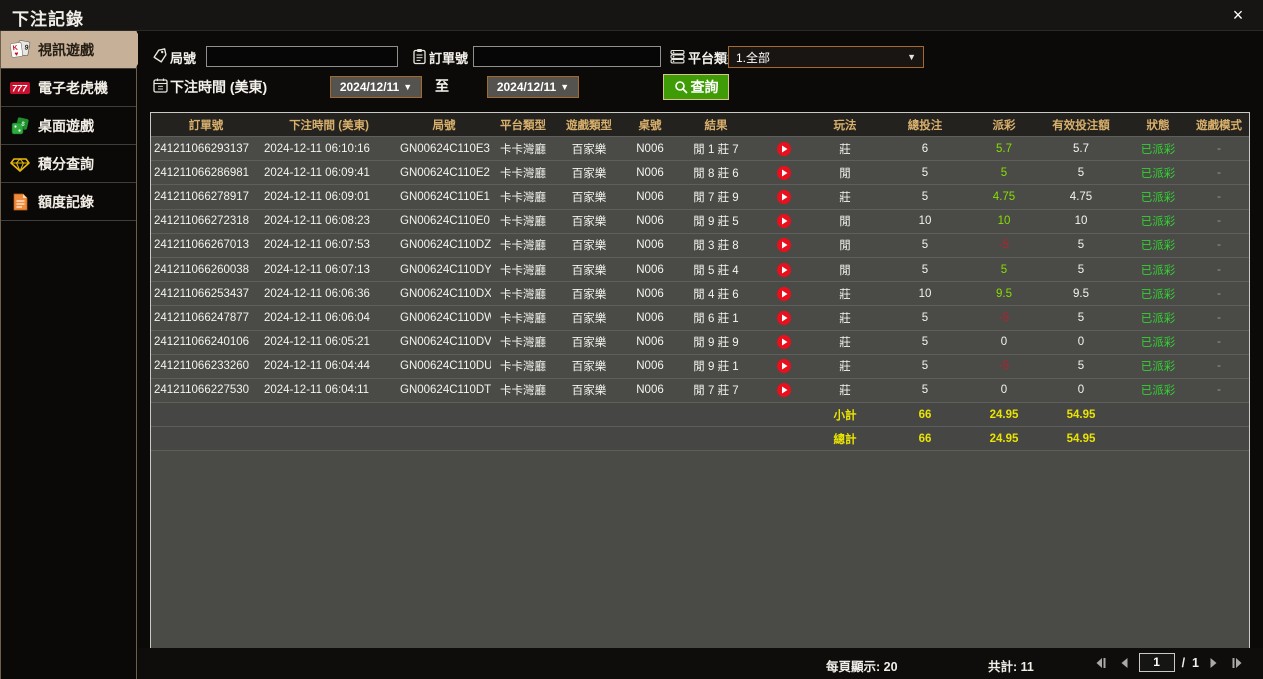 The width and height of the screenshot is (1263, 679). What do you see at coordinates (925, 148) in the screenshot?
I see `cell-total: 6` at bounding box center [925, 148].